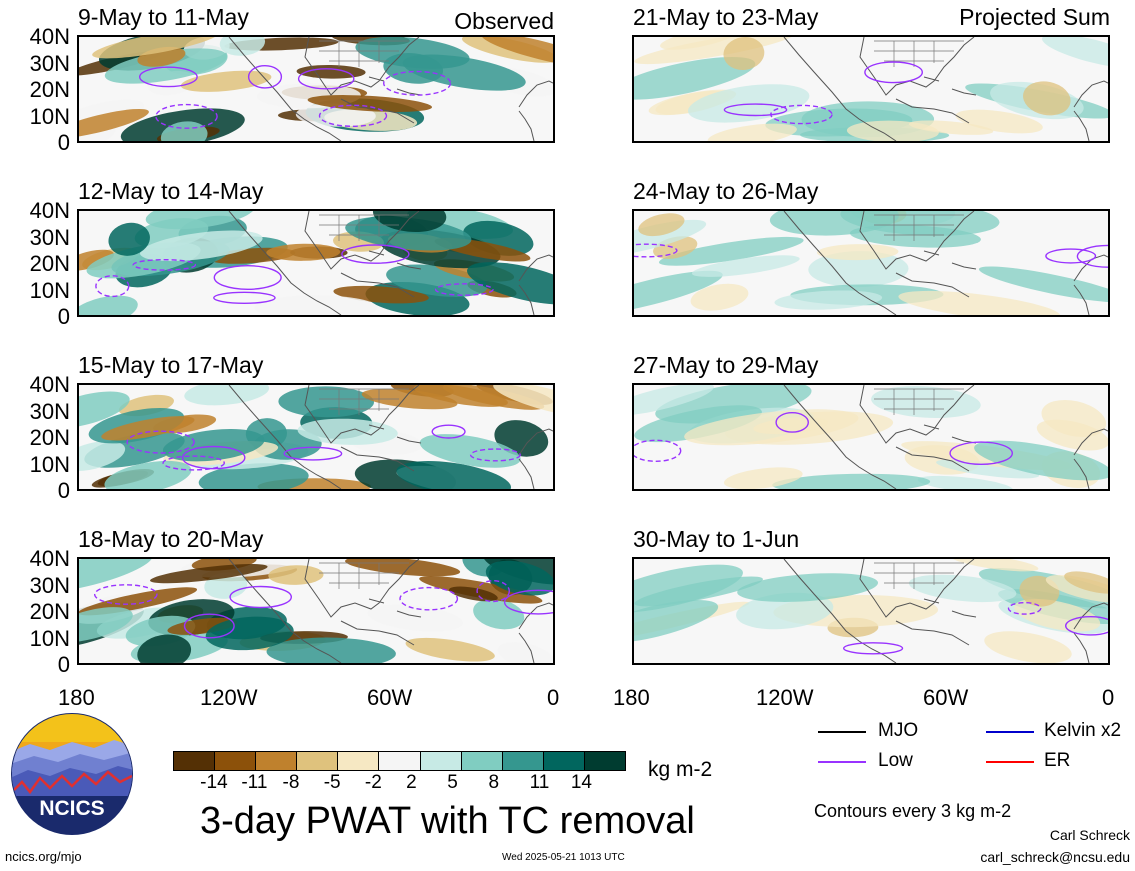 This screenshot has width=1135, height=871. I want to click on logo-text: NCICS, so click(71, 808).